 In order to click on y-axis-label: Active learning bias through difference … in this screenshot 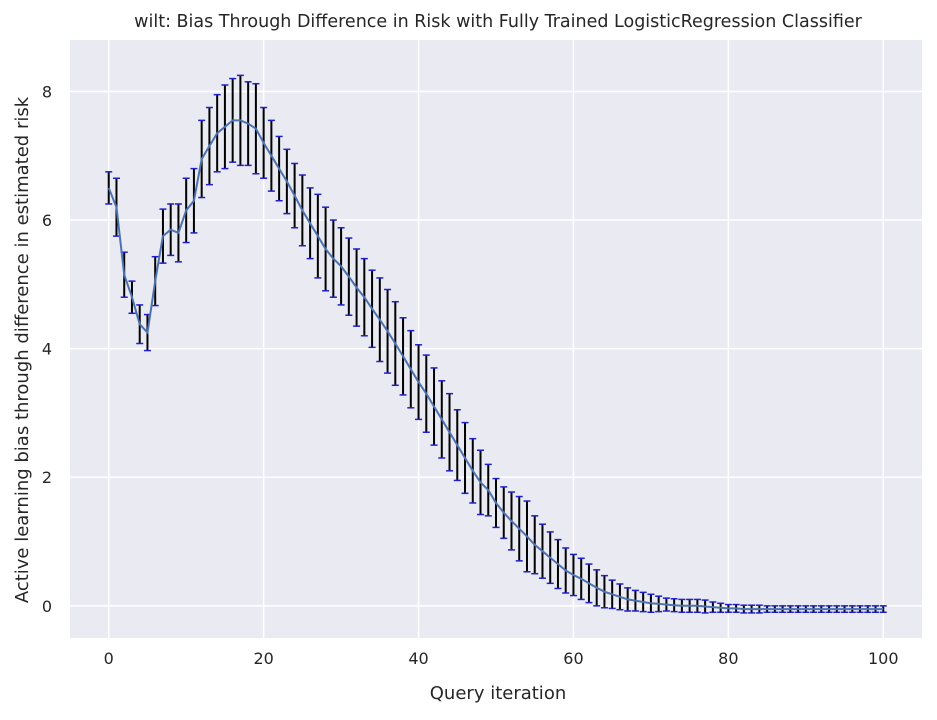, I will do `click(22, 349)`.